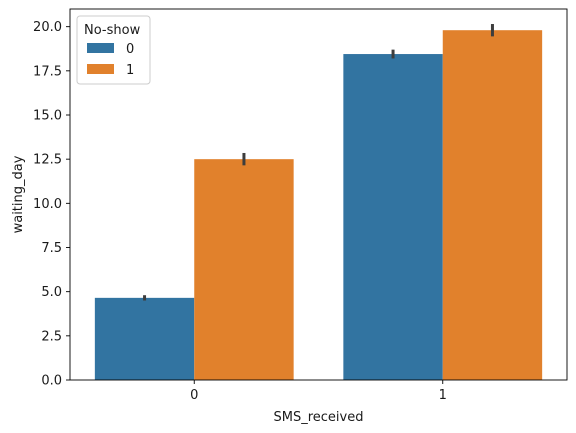 The width and height of the screenshot is (576, 433). I want to click on x-tick-label: 1, so click(443, 395).